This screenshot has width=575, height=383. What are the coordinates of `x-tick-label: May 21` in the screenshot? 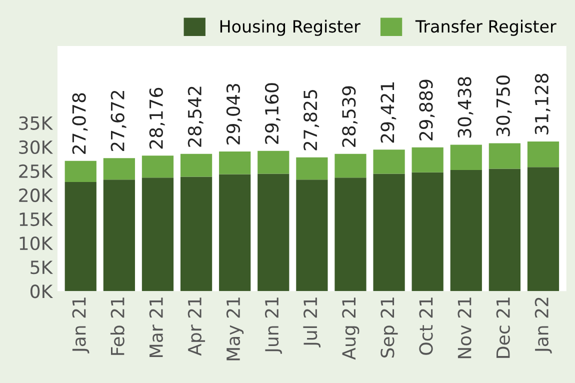 It's located at (235, 329).